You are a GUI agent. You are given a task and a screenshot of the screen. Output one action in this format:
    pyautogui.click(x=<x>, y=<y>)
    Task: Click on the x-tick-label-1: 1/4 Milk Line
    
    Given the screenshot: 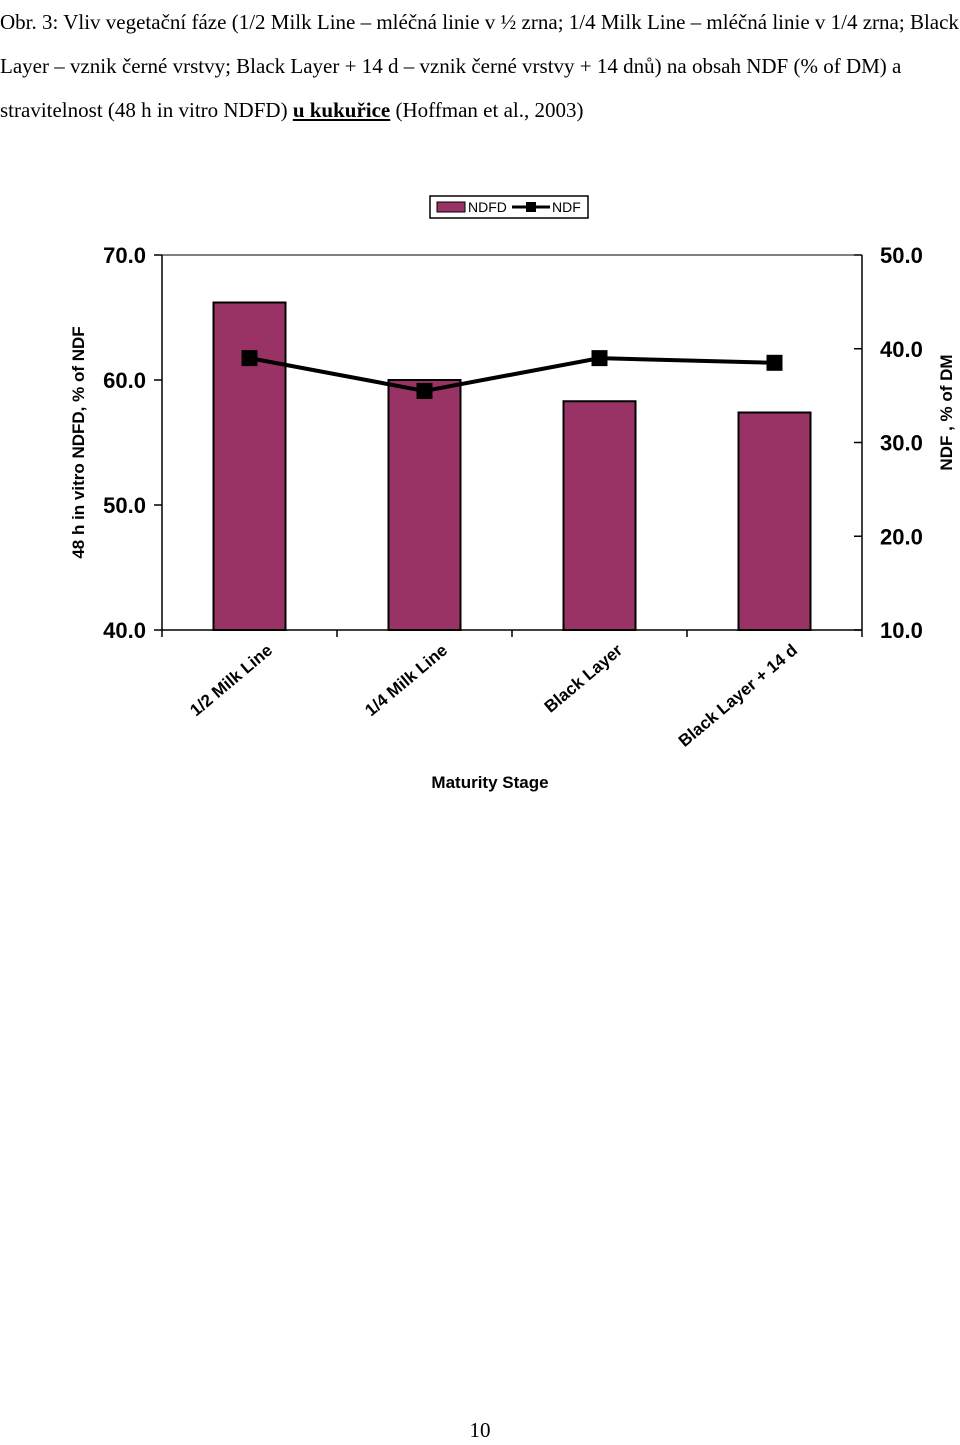 What is the action you would take?
    pyautogui.click(x=406, y=681)
    